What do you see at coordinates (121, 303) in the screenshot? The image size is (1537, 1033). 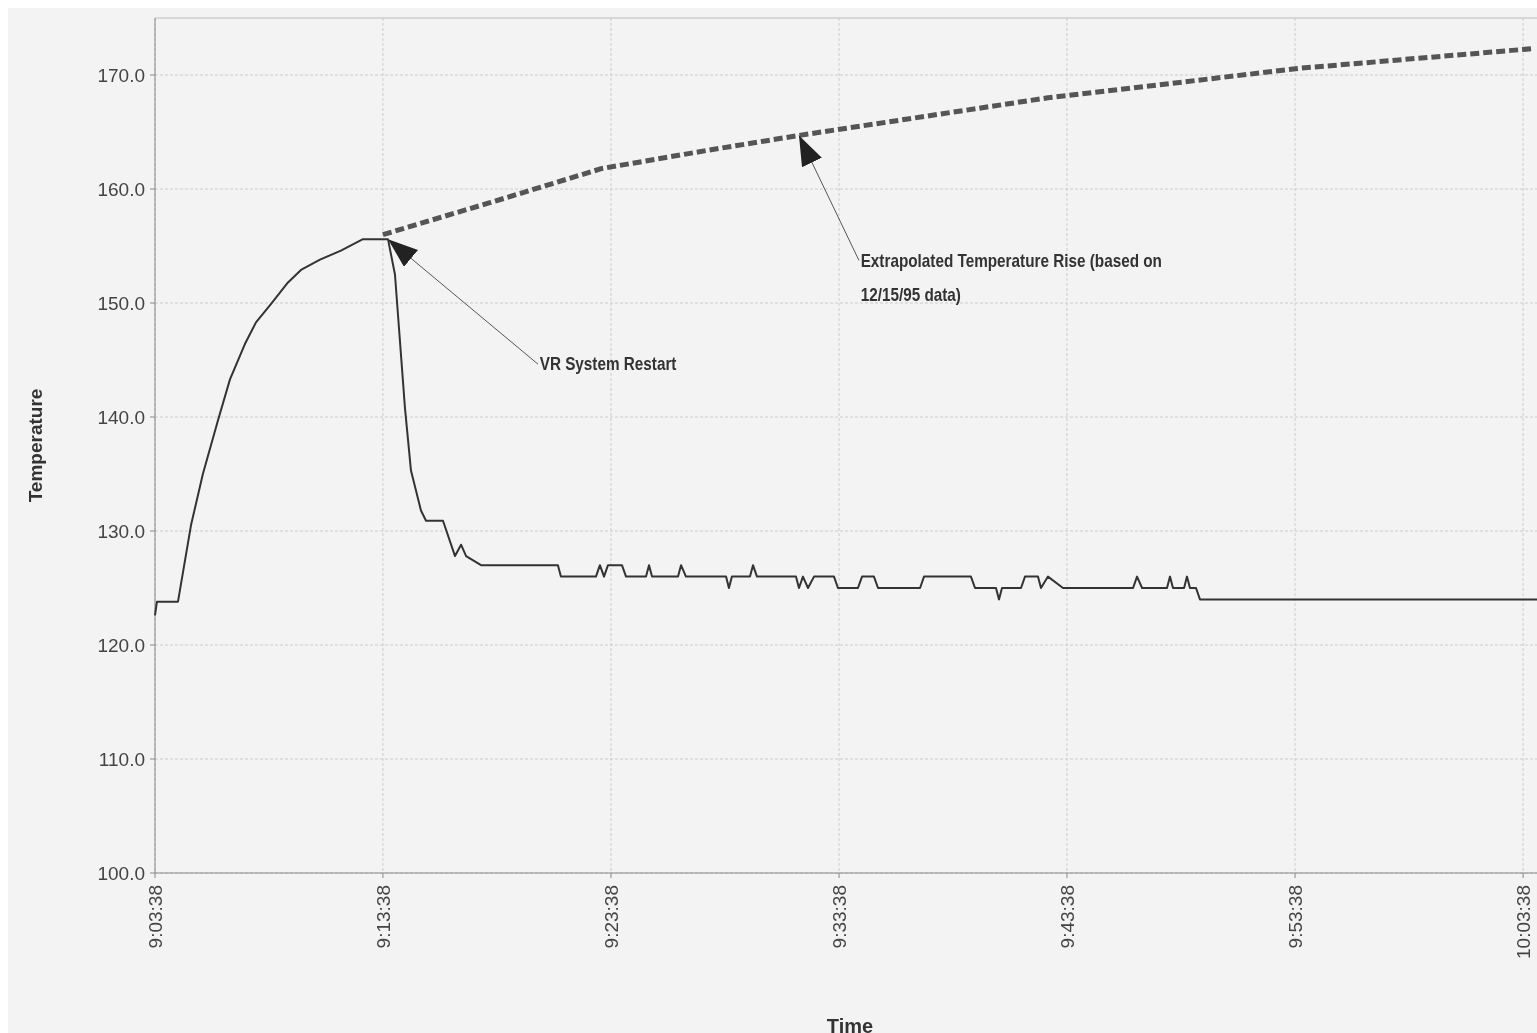 I see `y-tick-label: 150.0` at bounding box center [121, 303].